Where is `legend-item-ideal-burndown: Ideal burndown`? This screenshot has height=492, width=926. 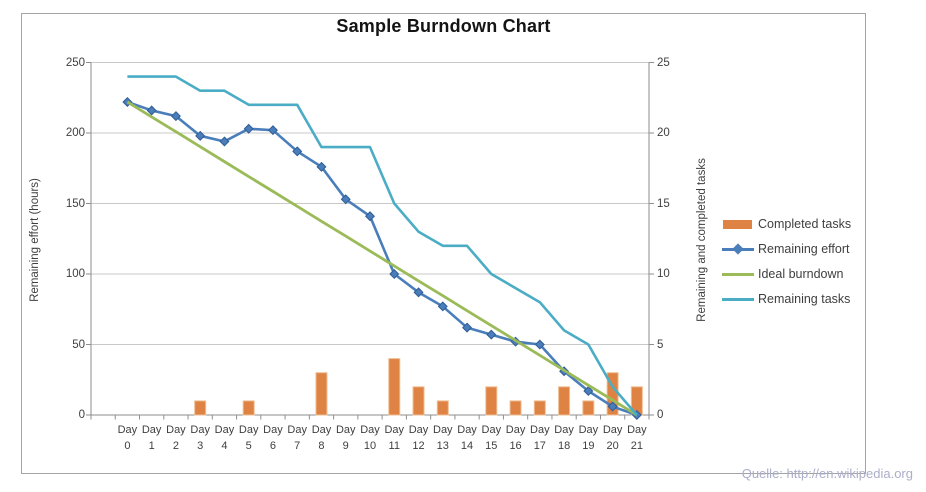
legend-item-ideal-burndown: Ideal burndown is located at coordinates (786, 273).